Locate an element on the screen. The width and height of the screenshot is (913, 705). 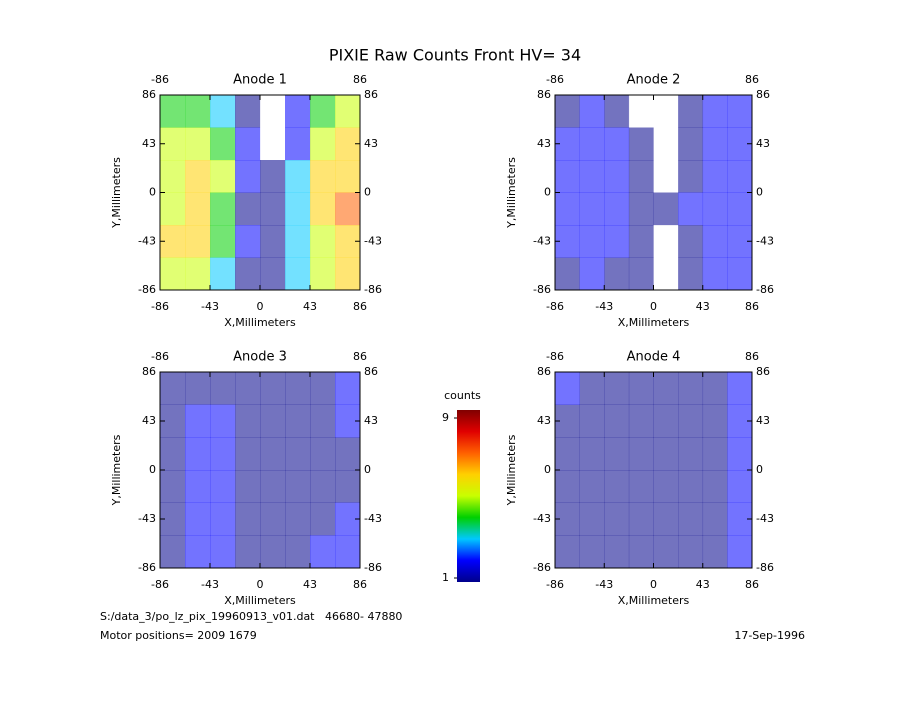
chart-title: PIXIE Raw Counts Front HV= 34 is located at coordinates (455, 55).